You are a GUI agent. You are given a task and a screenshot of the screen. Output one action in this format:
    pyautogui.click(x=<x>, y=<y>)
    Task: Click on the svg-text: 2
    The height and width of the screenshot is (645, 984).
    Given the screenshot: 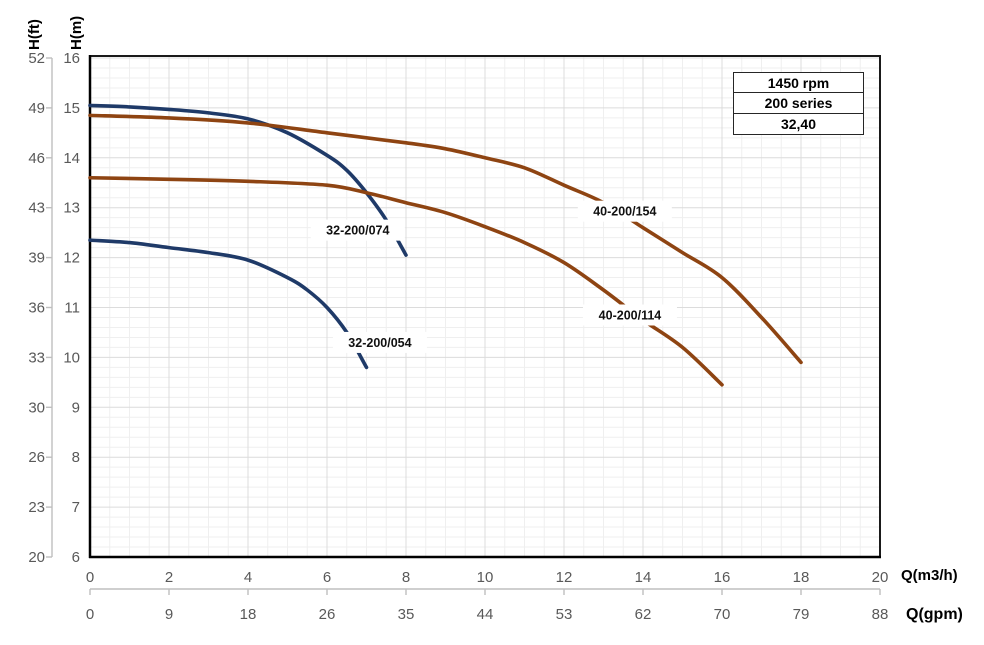 What is the action you would take?
    pyautogui.click(x=169, y=577)
    